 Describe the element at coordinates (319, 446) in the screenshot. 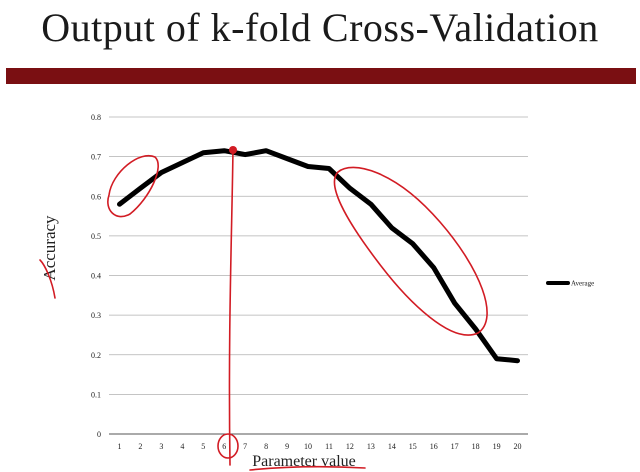

I see `x-tick-labels: 1 2 3 4 5 6 7 8 9 10 11 12 13 14 15 16 17 18 19 20` at that location.